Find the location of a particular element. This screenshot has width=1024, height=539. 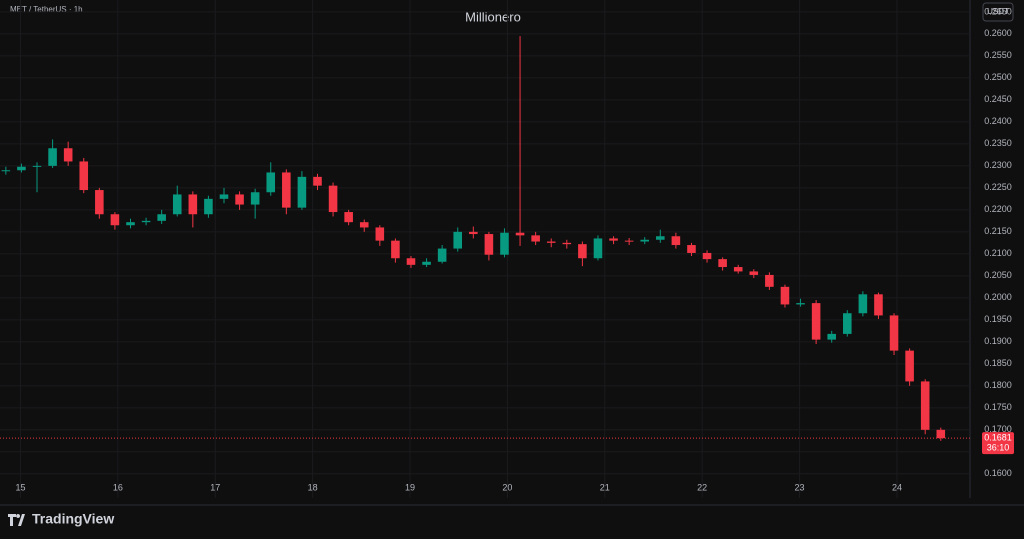

y-tick-label: 0.1950 is located at coordinates (998, 319).